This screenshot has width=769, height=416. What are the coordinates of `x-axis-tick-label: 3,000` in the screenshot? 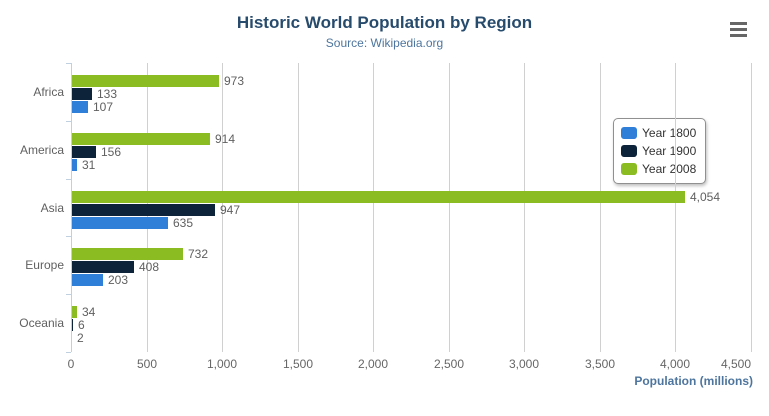 It's located at (524, 364).